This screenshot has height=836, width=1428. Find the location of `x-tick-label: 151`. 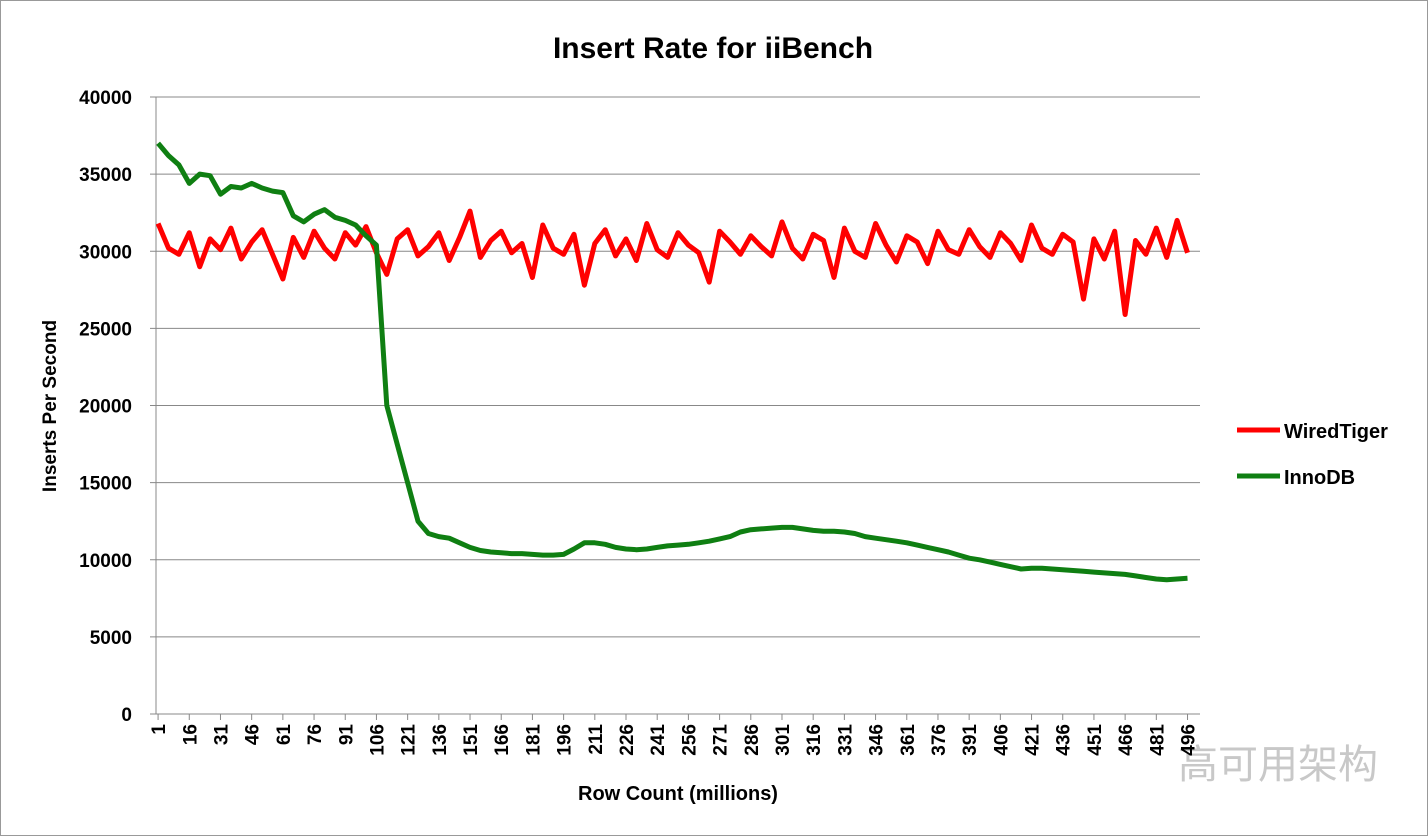

x-tick-label: 151 is located at coordinates (471, 740).